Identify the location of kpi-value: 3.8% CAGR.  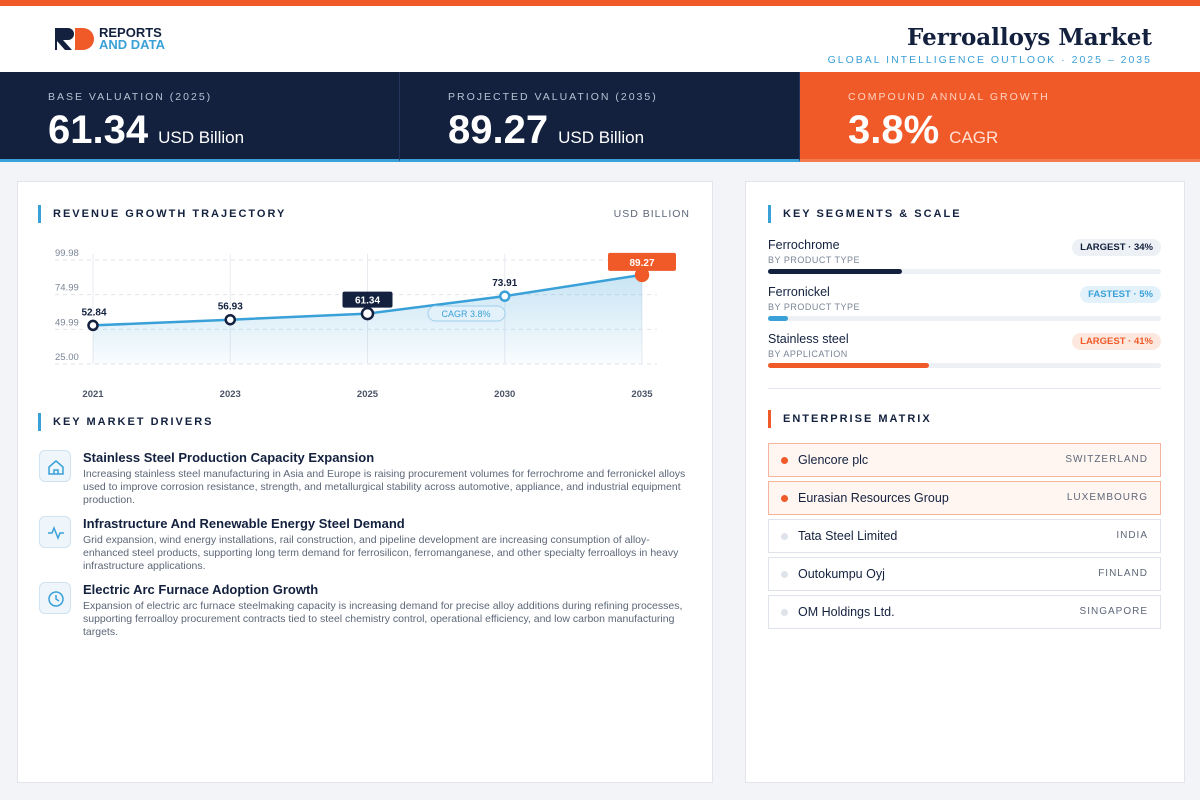
(923, 130).